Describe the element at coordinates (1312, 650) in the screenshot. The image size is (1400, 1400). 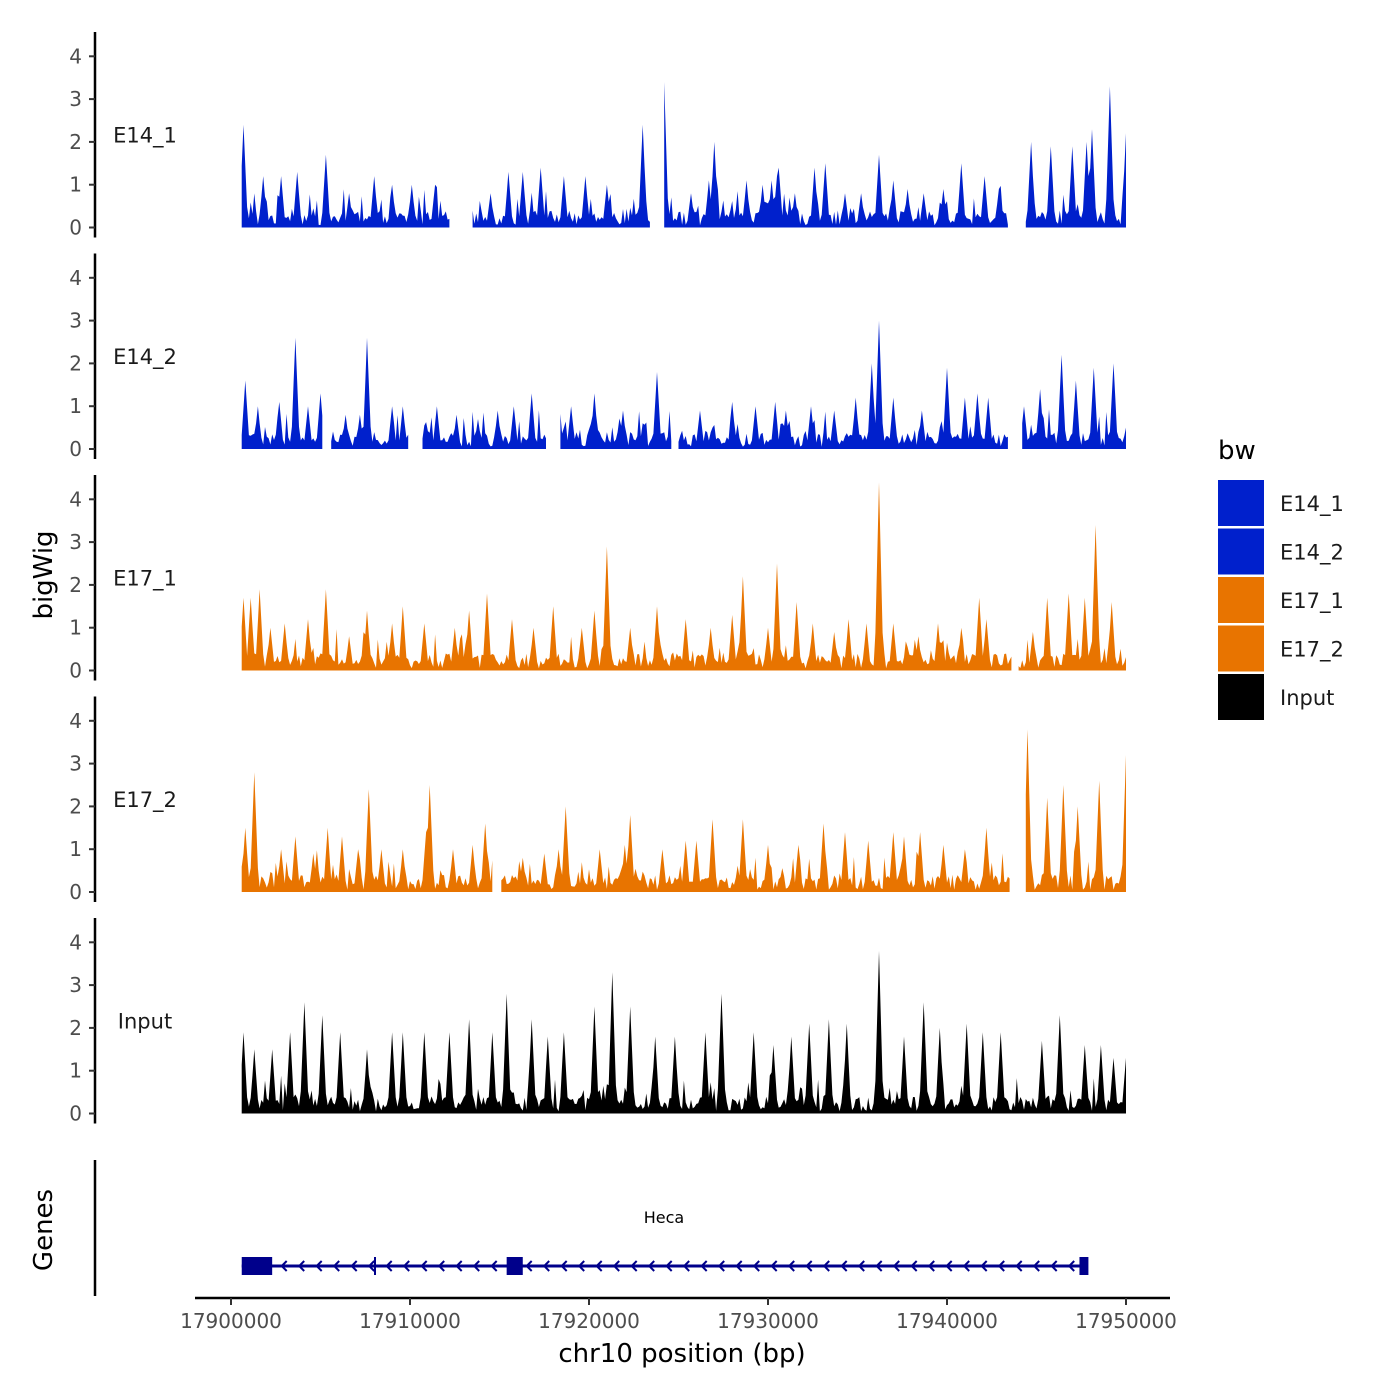
I see `legend-label-E17_2: E17_2` at that location.